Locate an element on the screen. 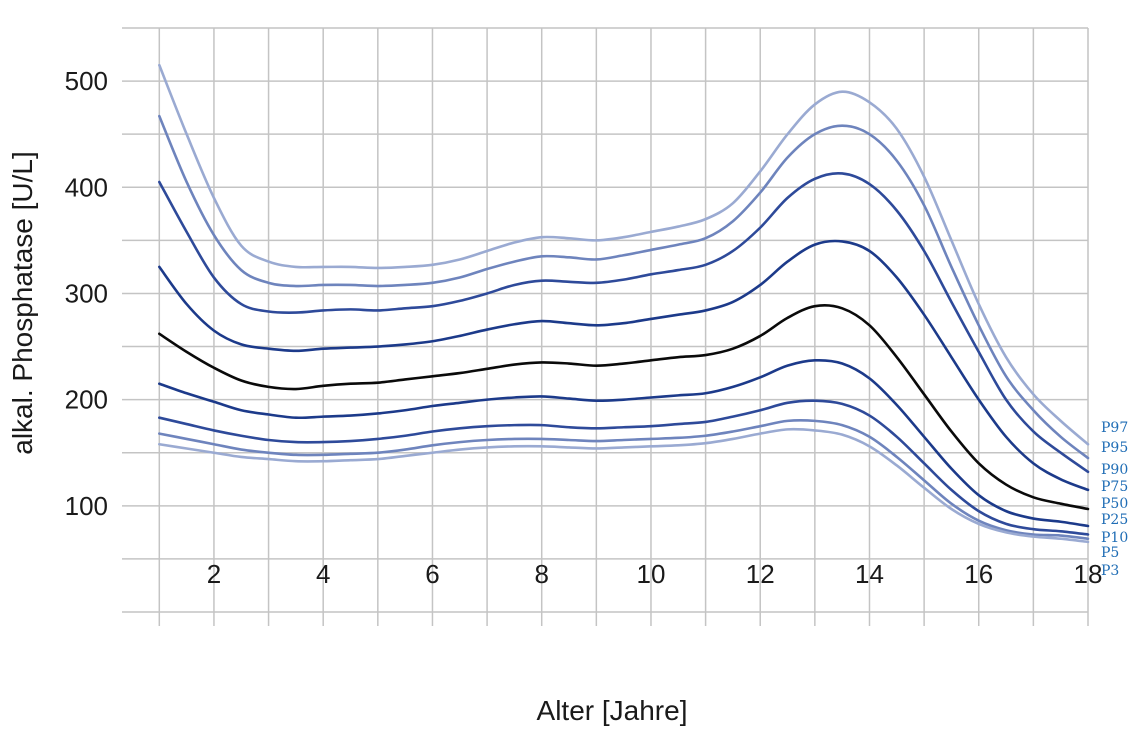  series-line-p3 is located at coordinates (624, 485).